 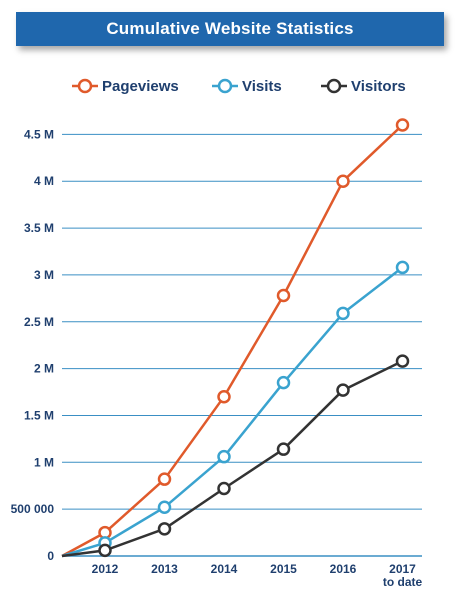 What do you see at coordinates (230, 29) in the screenshot?
I see `chart-title: Cumulative Website Statistics` at bounding box center [230, 29].